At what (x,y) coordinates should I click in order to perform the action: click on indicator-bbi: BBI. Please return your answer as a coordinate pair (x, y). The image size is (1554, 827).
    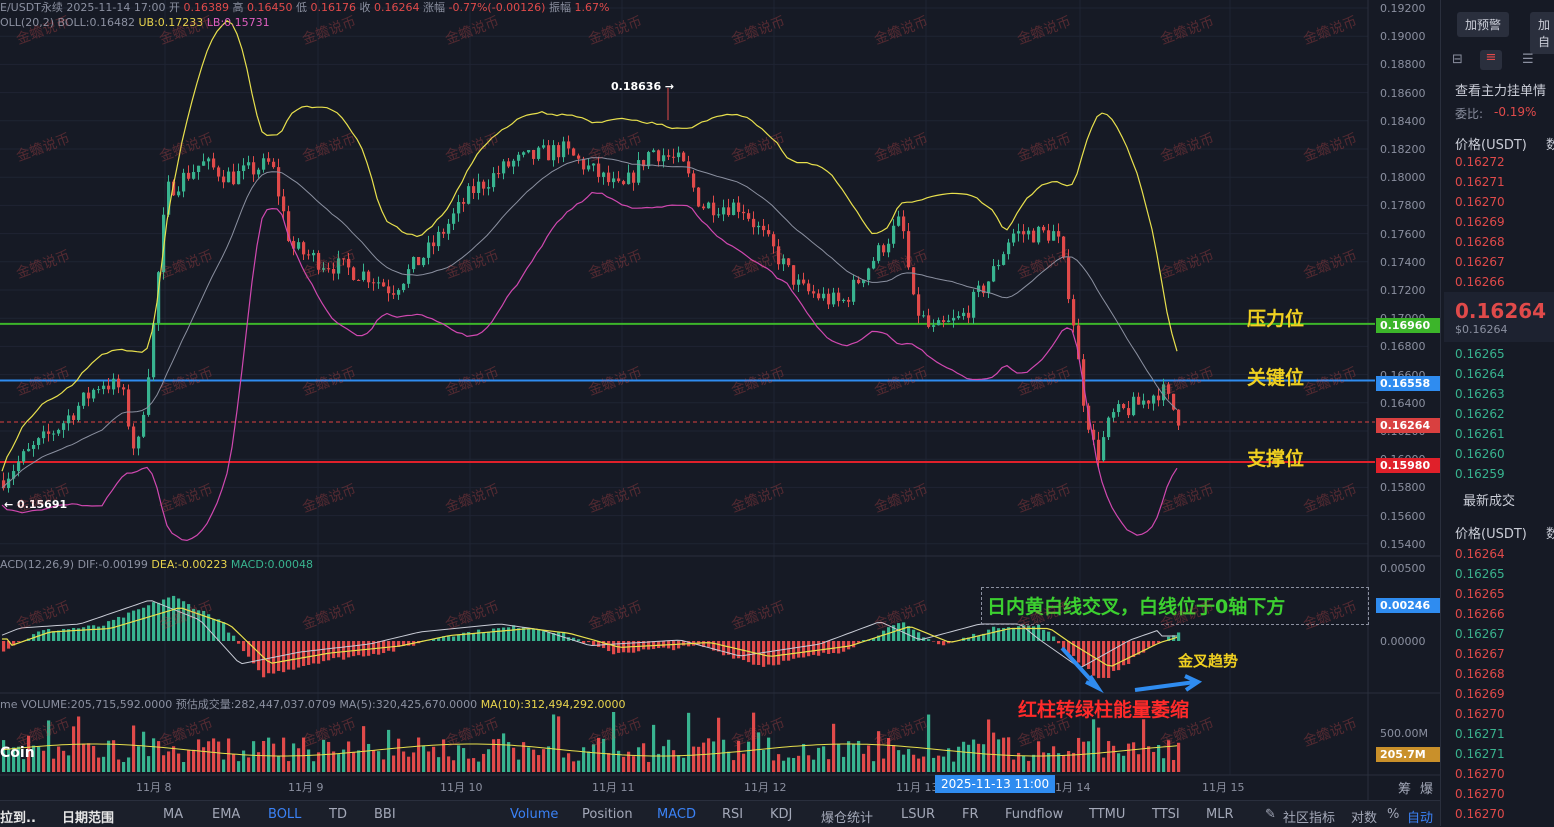
    Looking at the image, I should click on (385, 814).